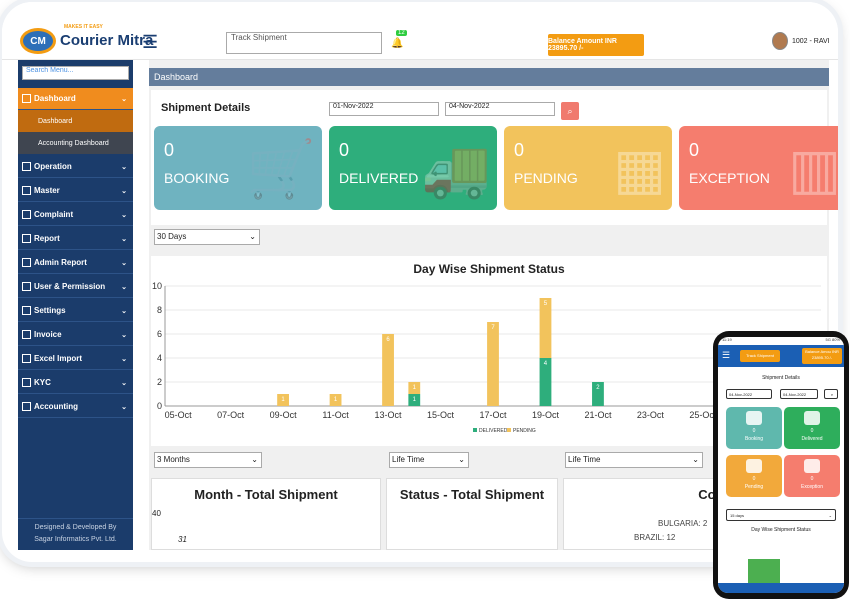 Image resolution: width=850 pixels, height=600 pixels. I want to click on status-lifetime-select: Life Time ⌄, so click(429, 460).